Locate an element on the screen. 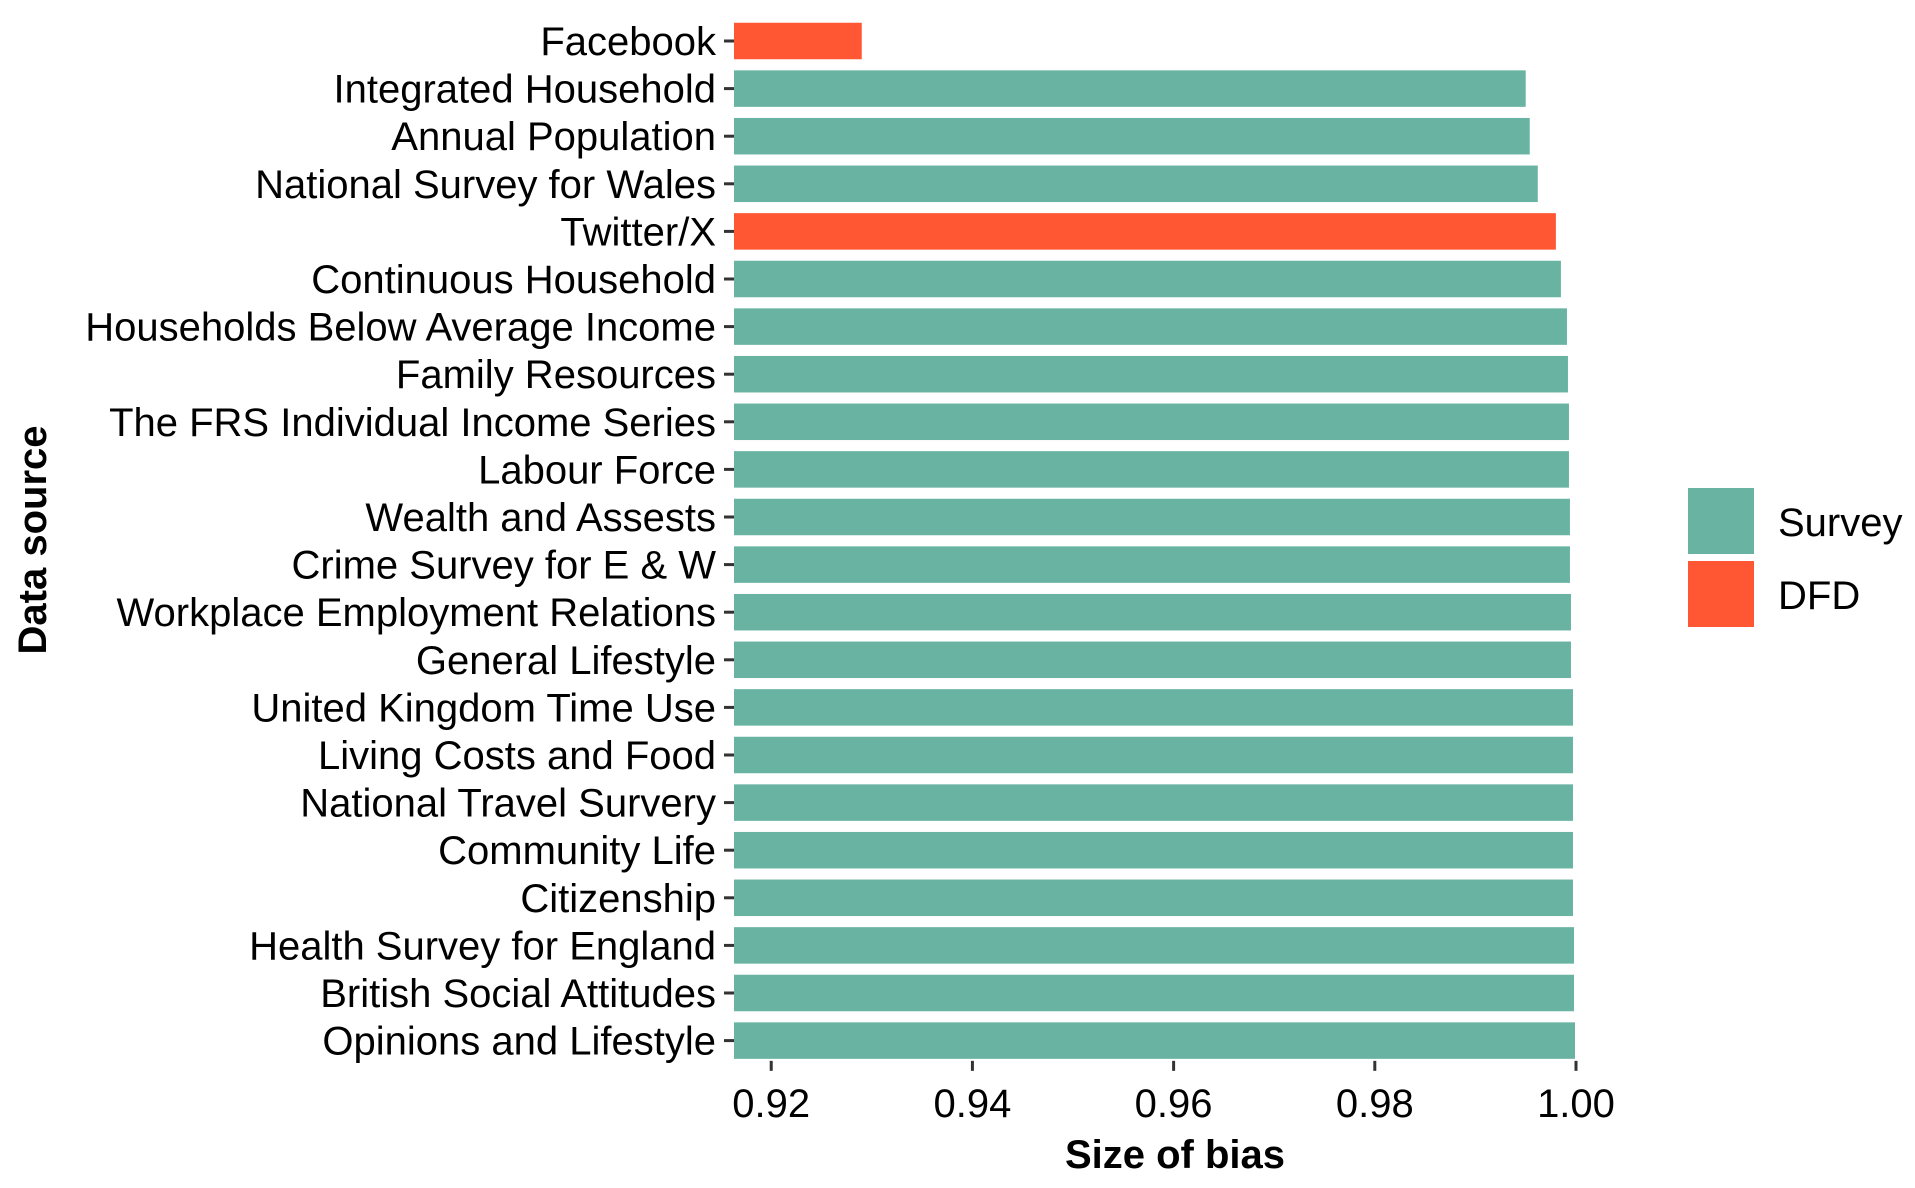 The height and width of the screenshot is (1188, 1915). bar-general-lifestyle is located at coordinates (1152, 660).